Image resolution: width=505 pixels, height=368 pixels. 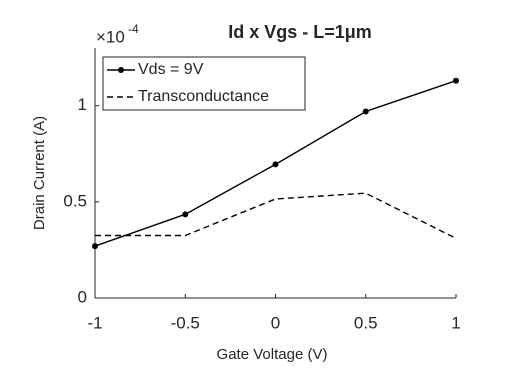 What do you see at coordinates (300, 32) in the screenshot?
I see `chart-title: Id x Vgs - L=1μm` at bounding box center [300, 32].